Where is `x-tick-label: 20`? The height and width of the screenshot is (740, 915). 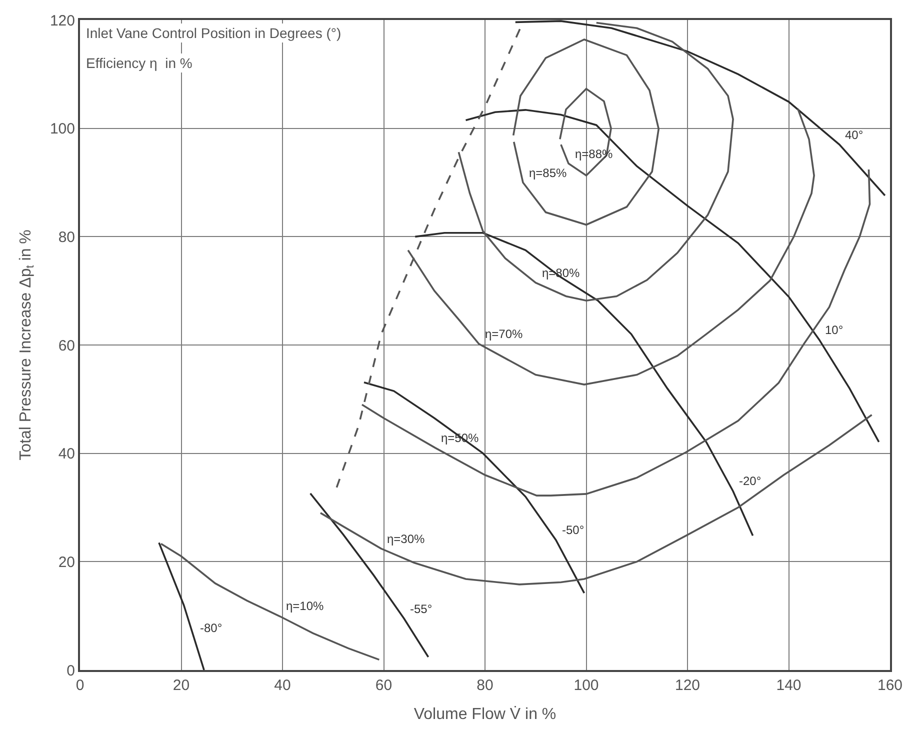 x-tick-label: 20 is located at coordinates (181, 685).